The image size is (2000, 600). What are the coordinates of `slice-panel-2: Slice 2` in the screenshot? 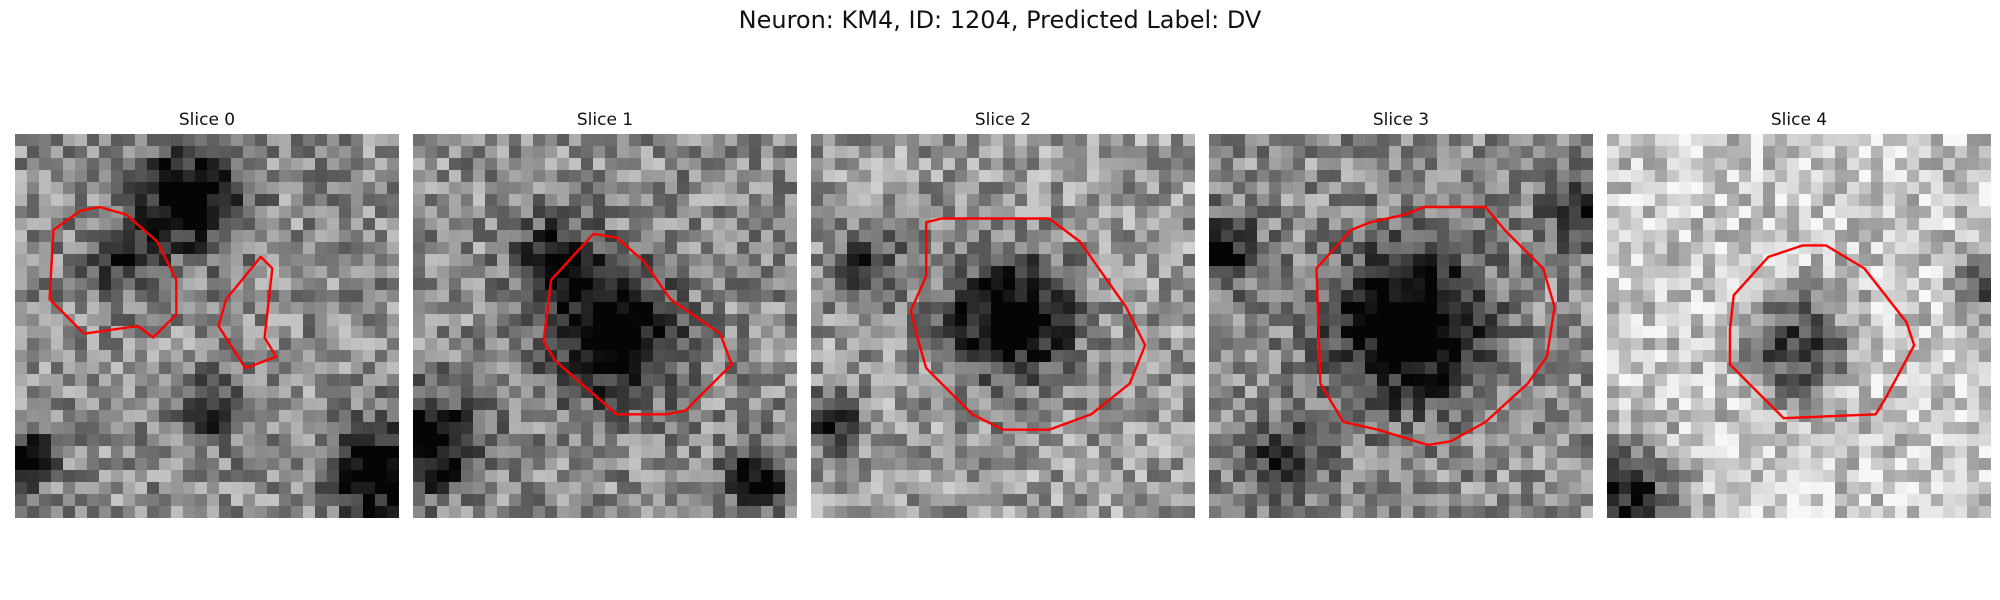 It's located at (1003, 313).